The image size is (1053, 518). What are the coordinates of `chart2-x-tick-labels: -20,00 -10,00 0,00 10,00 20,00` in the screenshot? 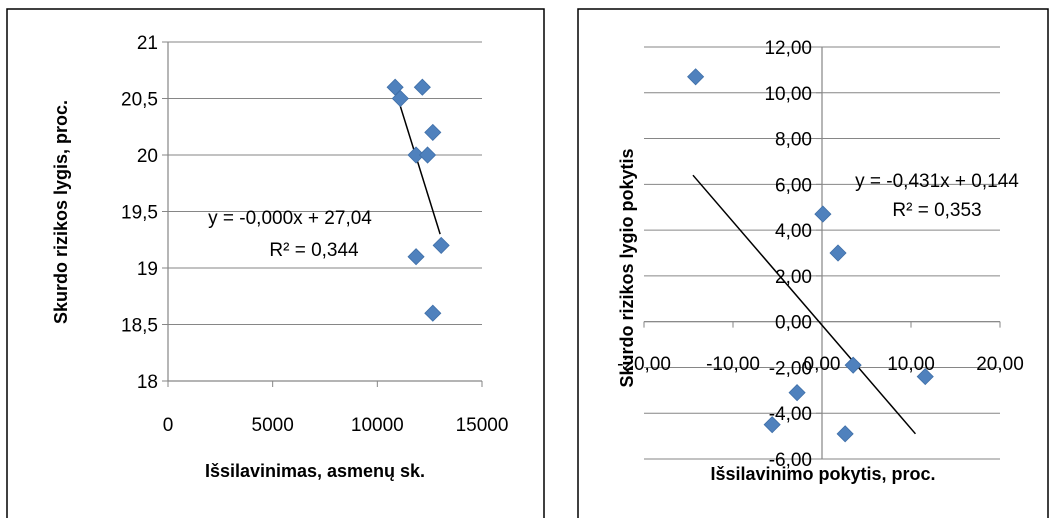 It's located at (820, 364).